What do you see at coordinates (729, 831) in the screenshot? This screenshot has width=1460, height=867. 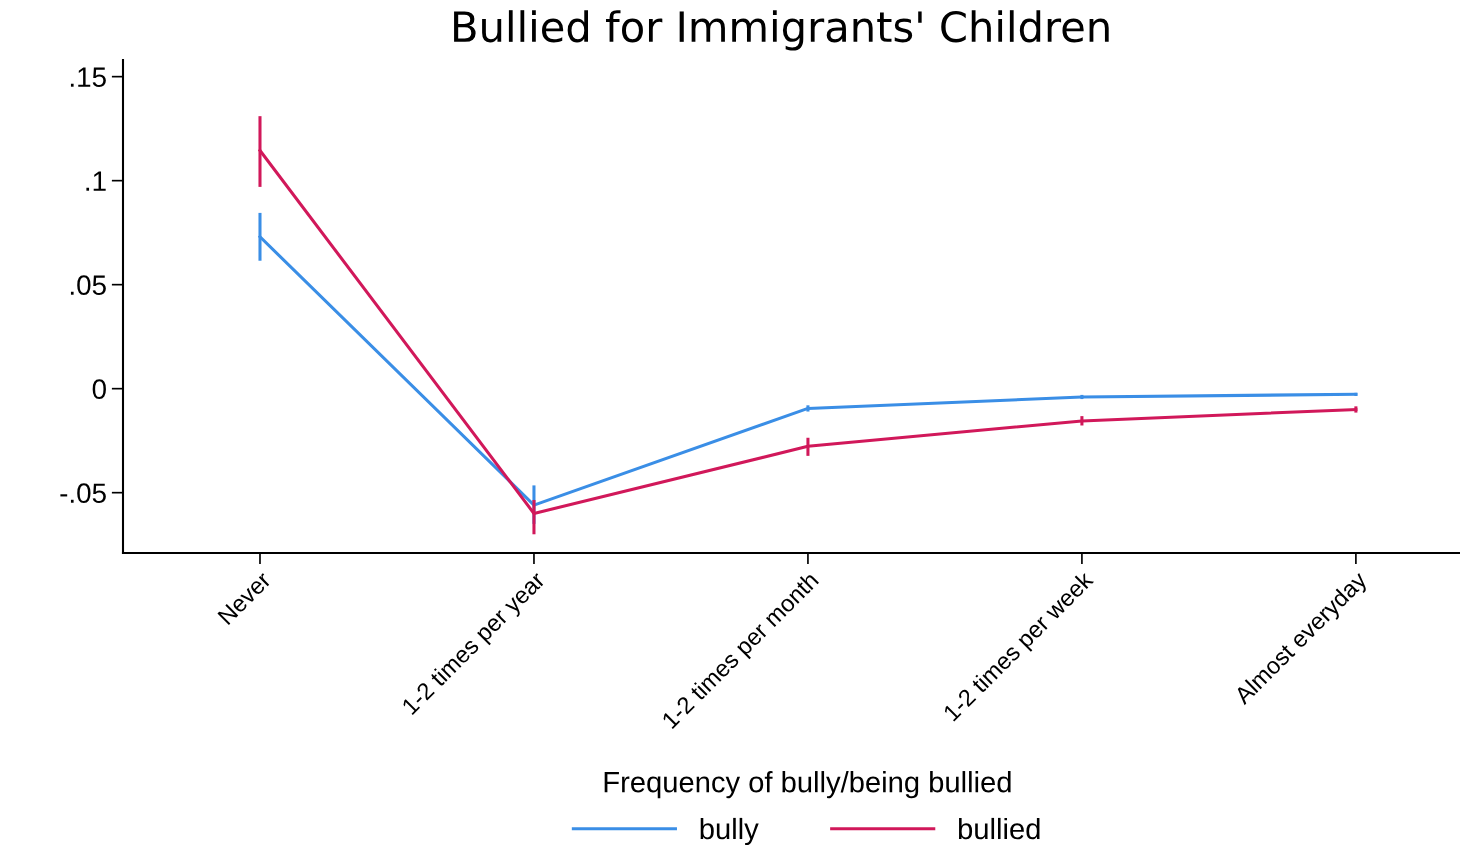 I see `legend-label: bully` at bounding box center [729, 831].